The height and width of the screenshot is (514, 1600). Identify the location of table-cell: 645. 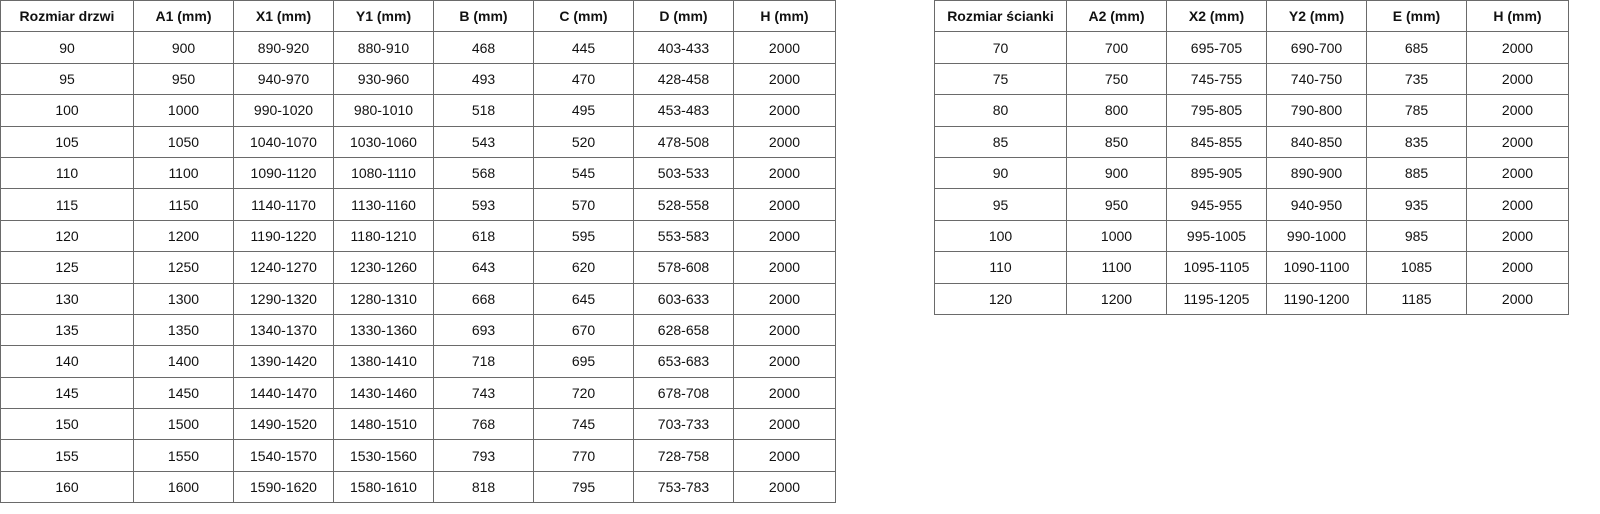
(583, 298).